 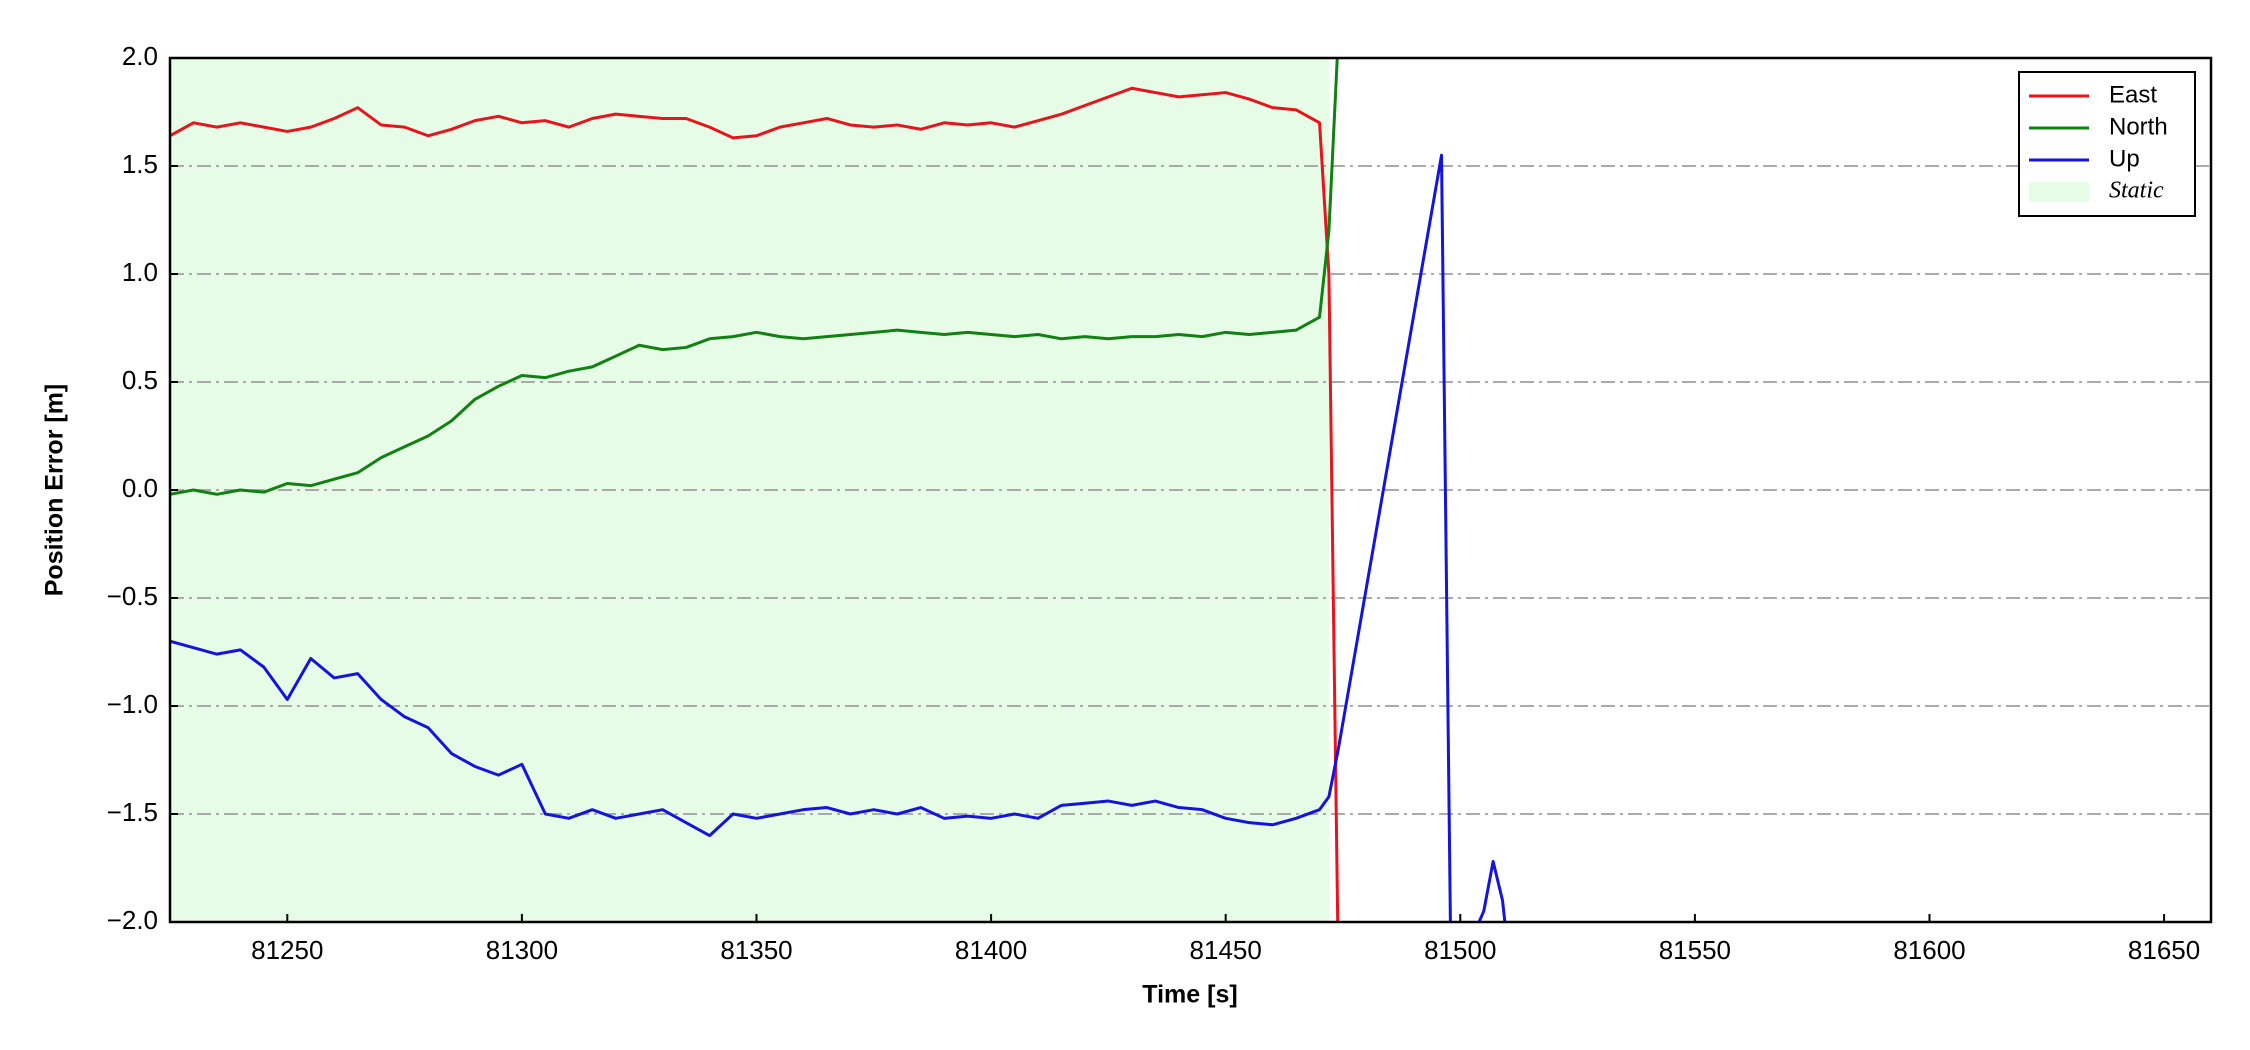 What do you see at coordinates (2107, 144) in the screenshot?
I see `legend: East North Up Static` at bounding box center [2107, 144].